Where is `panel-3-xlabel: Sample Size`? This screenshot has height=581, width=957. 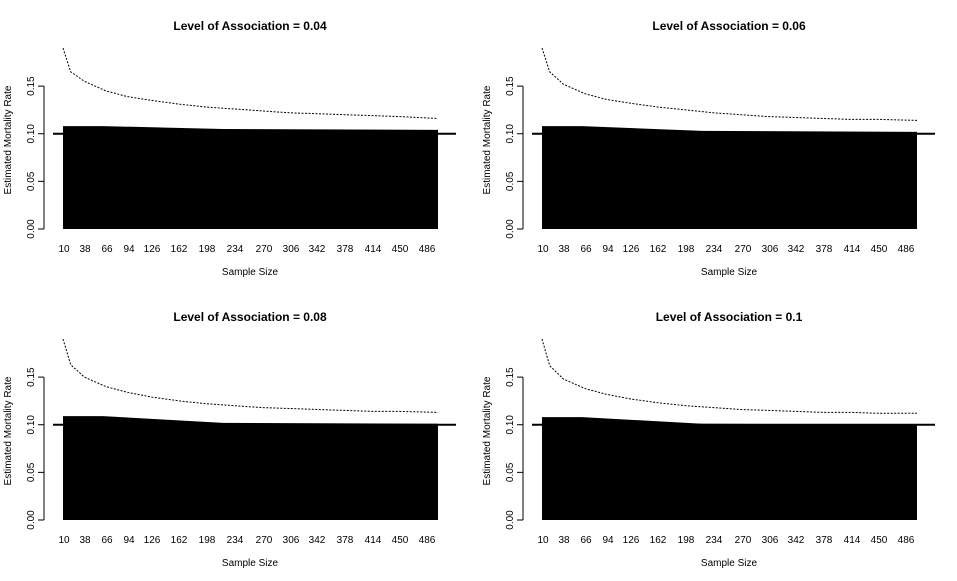 panel-3-xlabel: Sample Size is located at coordinates (250, 563).